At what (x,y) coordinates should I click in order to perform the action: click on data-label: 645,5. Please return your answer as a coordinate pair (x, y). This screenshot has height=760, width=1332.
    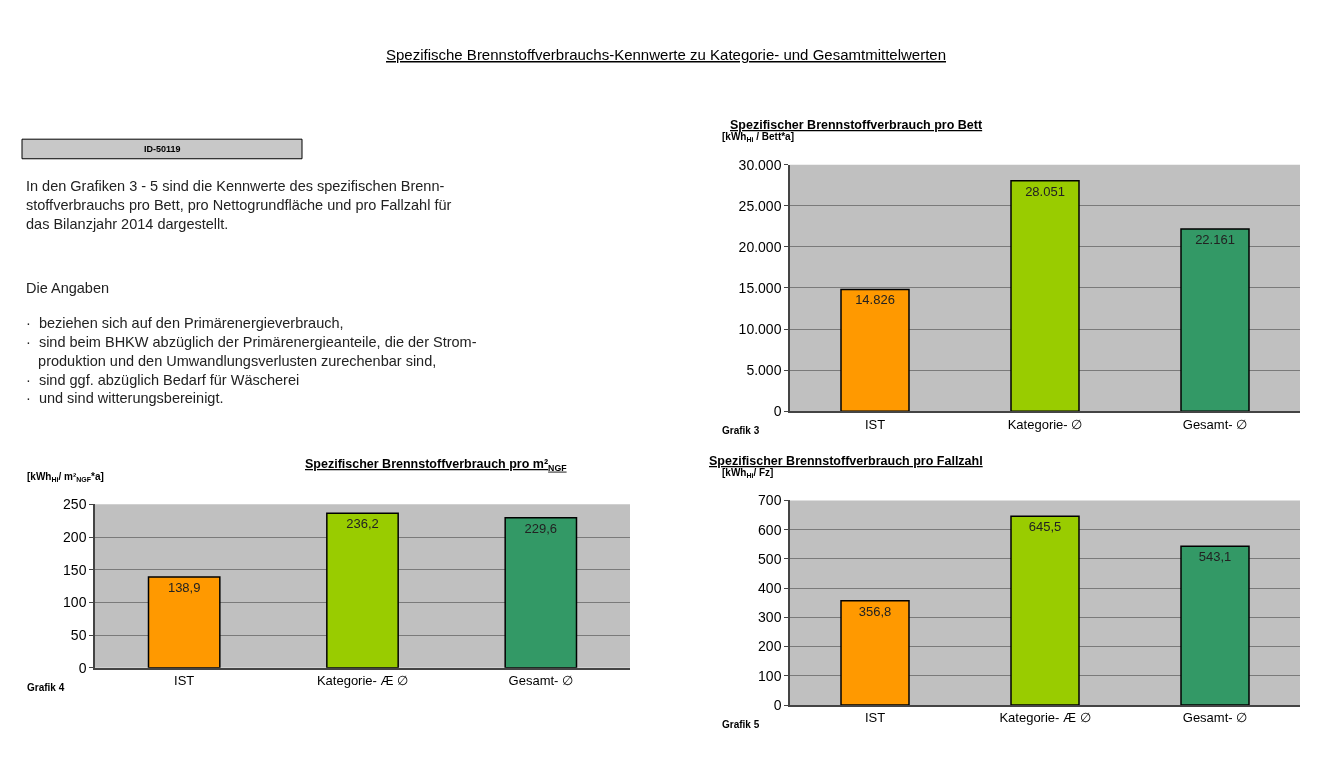
    Looking at the image, I should click on (1045, 527).